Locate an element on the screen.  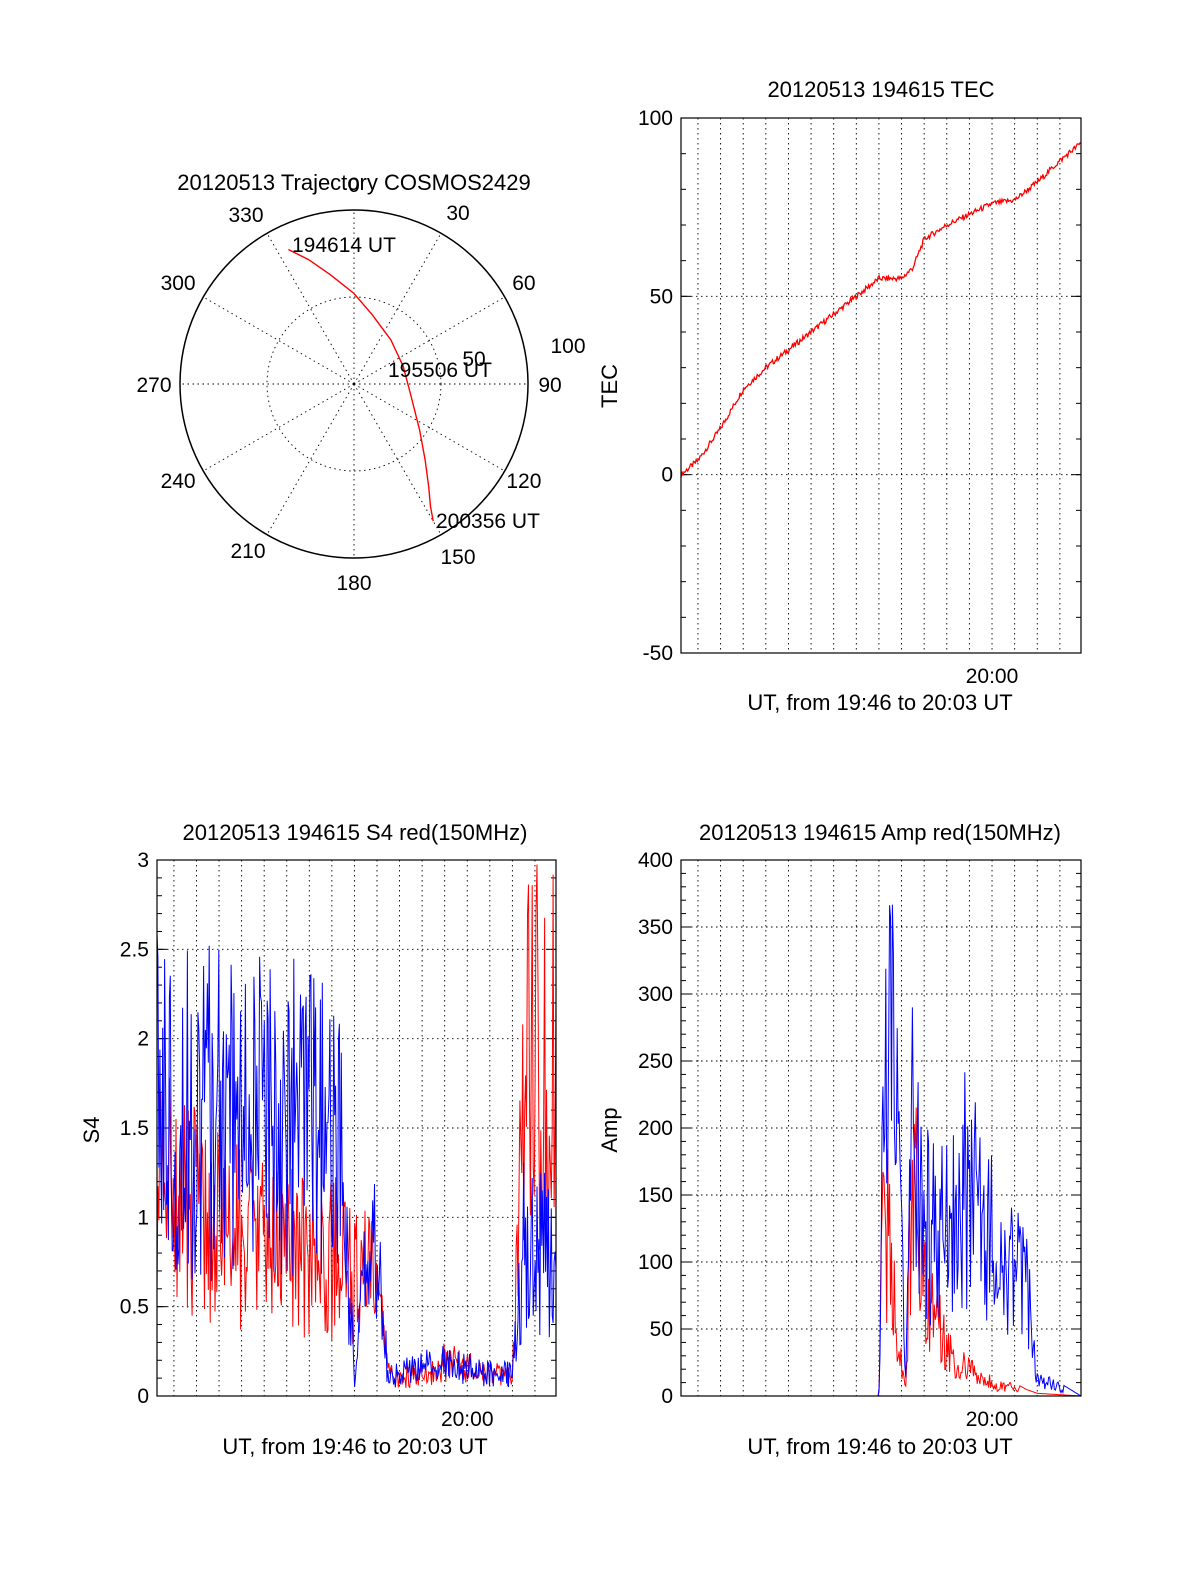
s4-xtick-label: 20:00 is located at coordinates (467, 1419).